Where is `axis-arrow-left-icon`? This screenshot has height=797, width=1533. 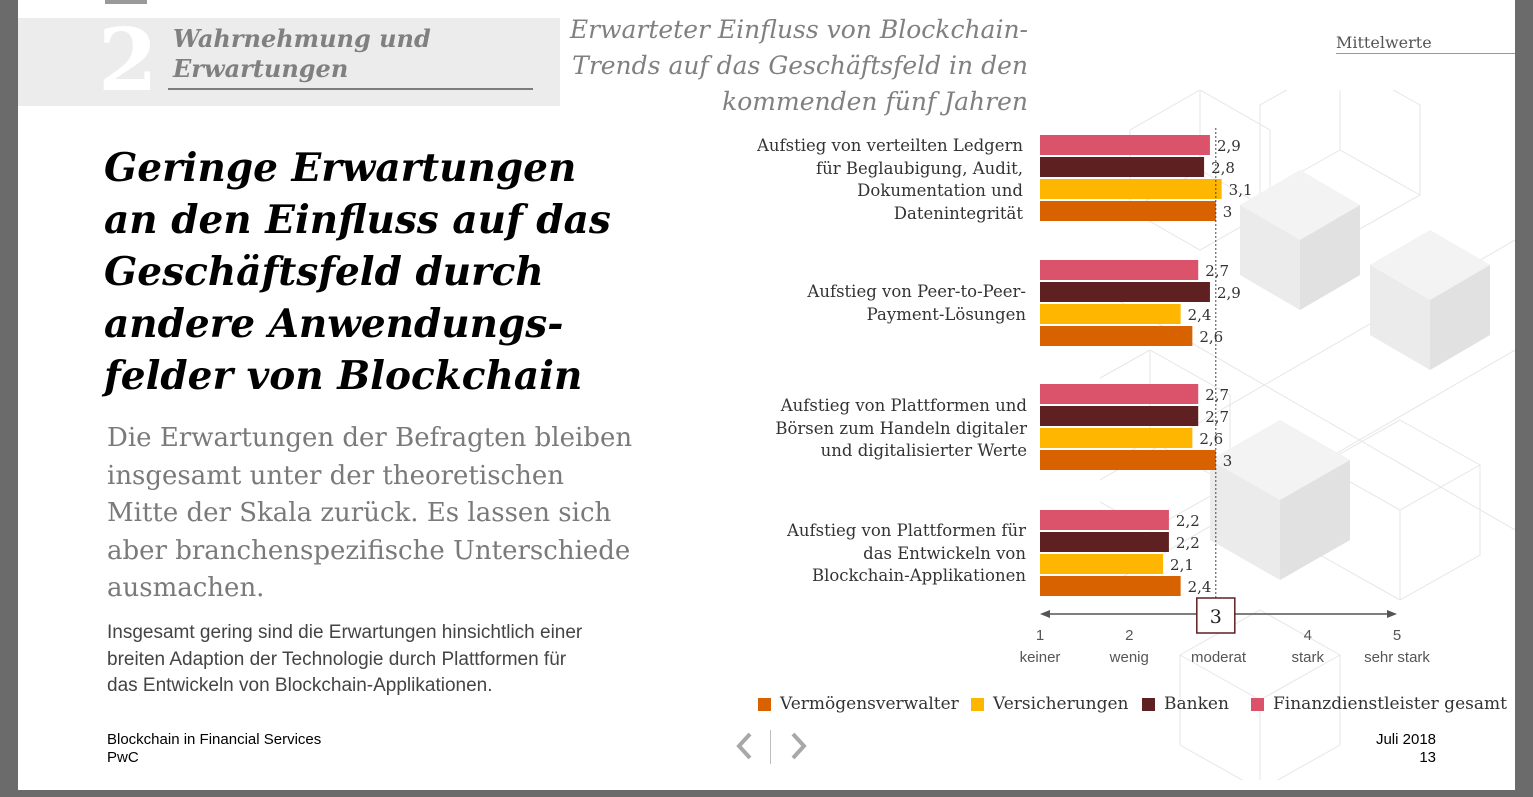 axis-arrow-left-icon is located at coordinates (1045, 614).